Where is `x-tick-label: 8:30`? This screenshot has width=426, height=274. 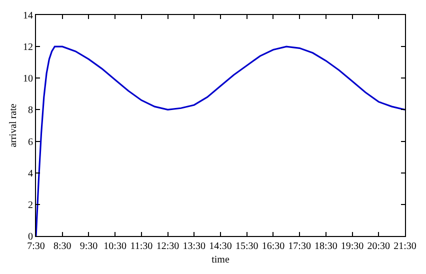 x-tick-label: 8:30 is located at coordinates (62, 246).